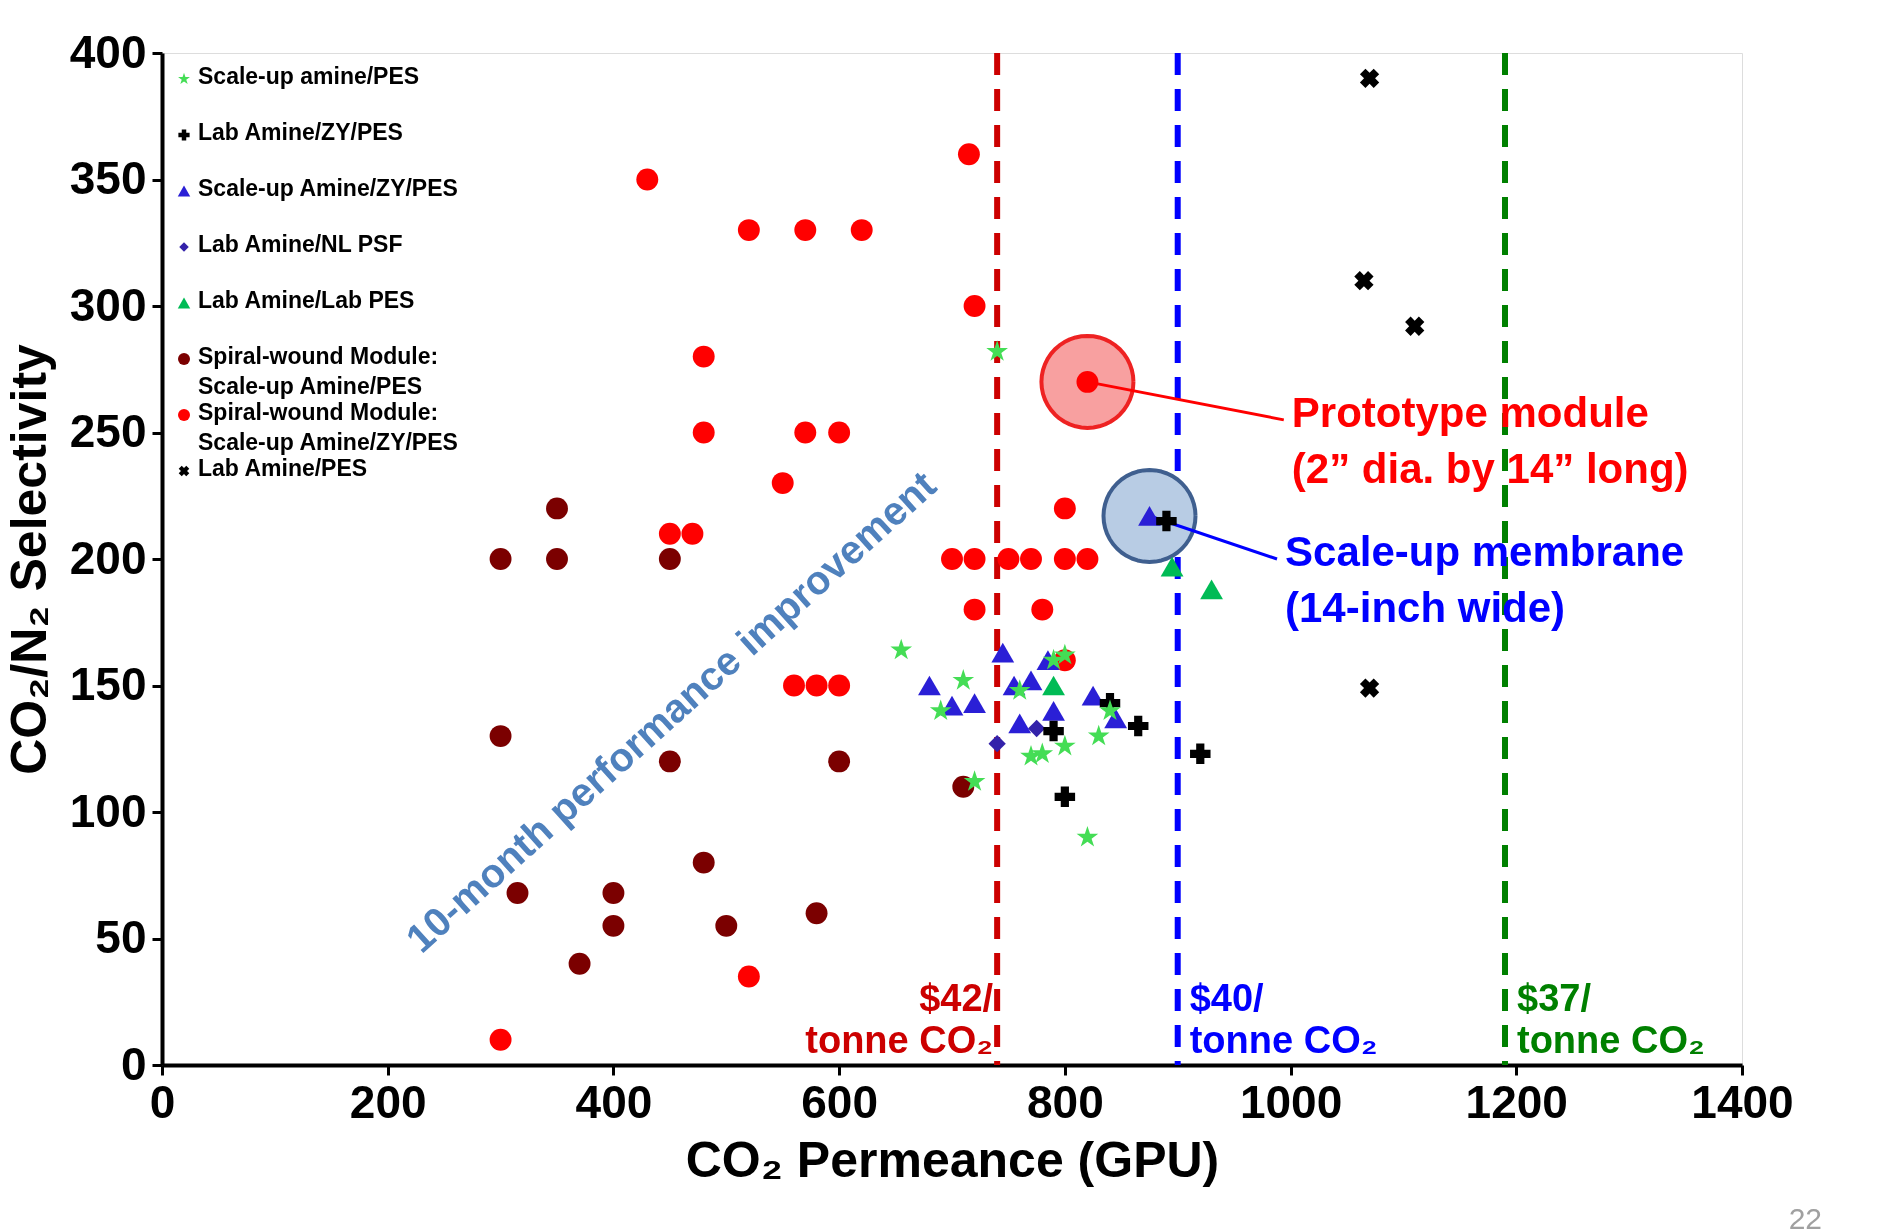  Describe the element at coordinates (283, 468) in the screenshot. I see `legend-label: Lab Amine/PES` at that location.